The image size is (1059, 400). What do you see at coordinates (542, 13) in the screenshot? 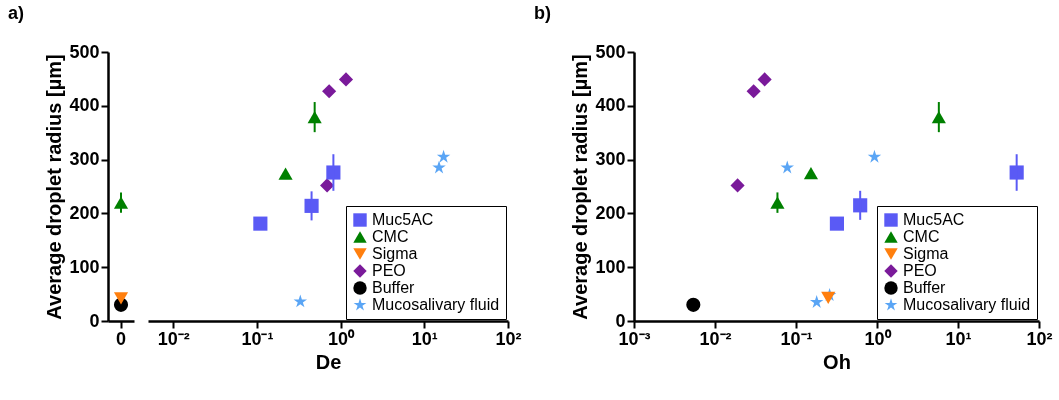
I see `chart-title: b)` at bounding box center [542, 13].